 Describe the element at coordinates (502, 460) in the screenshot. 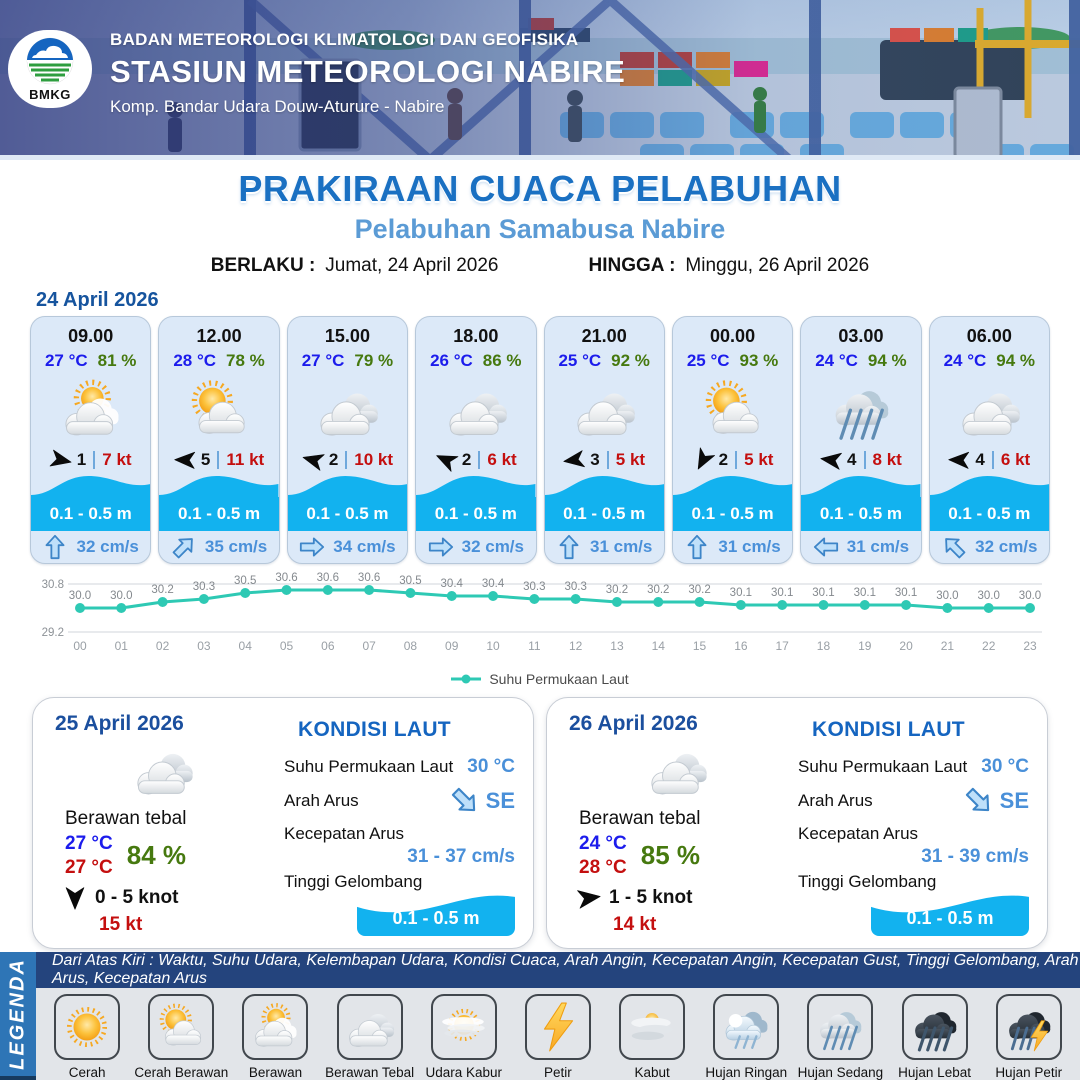

I see `gust-speed: 6 kt` at that location.